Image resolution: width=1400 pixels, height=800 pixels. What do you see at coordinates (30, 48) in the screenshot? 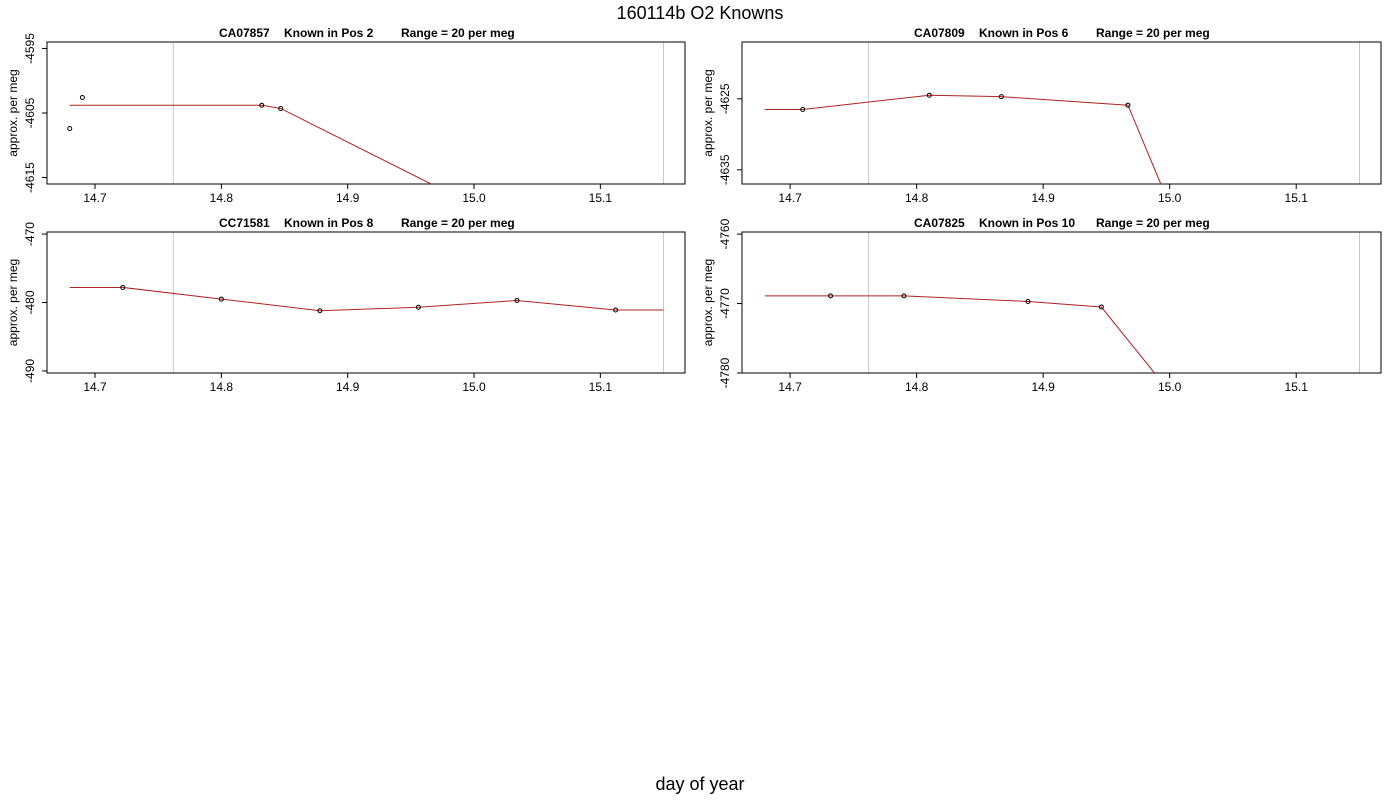
I see `y-tick-label: -4595` at bounding box center [30, 48].